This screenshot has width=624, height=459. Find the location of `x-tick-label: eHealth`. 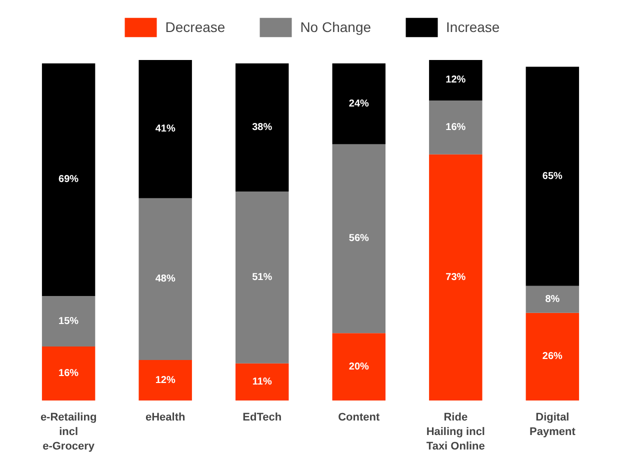

x-tick-label: eHealth is located at coordinates (165, 418).